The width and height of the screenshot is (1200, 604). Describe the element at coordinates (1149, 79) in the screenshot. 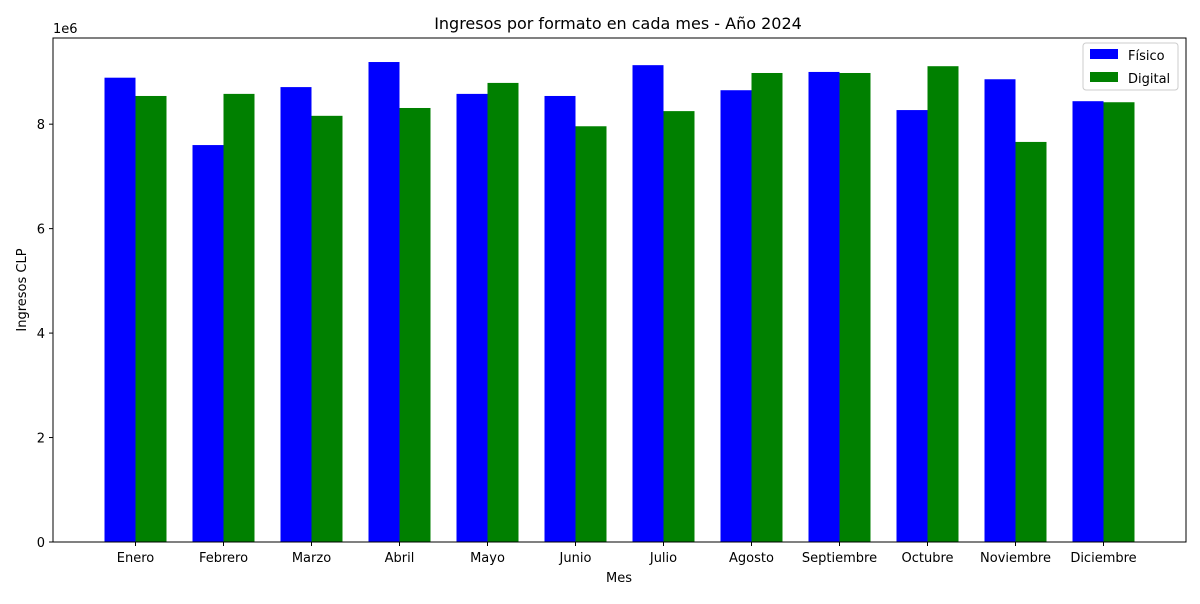

I see `legend-label-digital: Digital` at that location.